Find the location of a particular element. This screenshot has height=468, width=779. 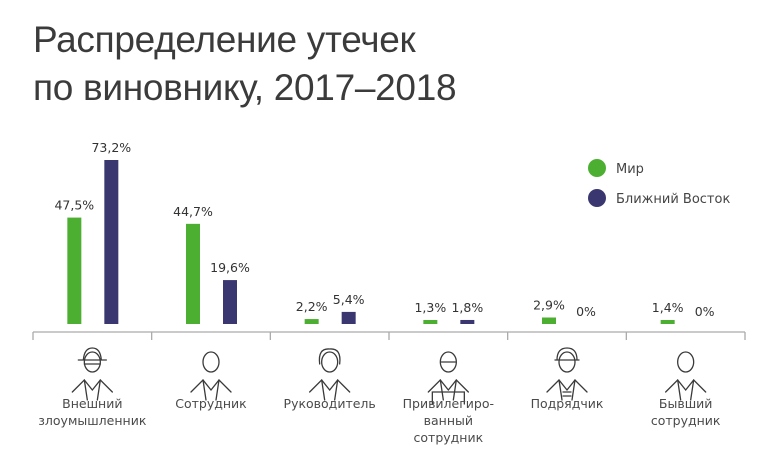

data-label: 2,2% is located at coordinates (312, 306).